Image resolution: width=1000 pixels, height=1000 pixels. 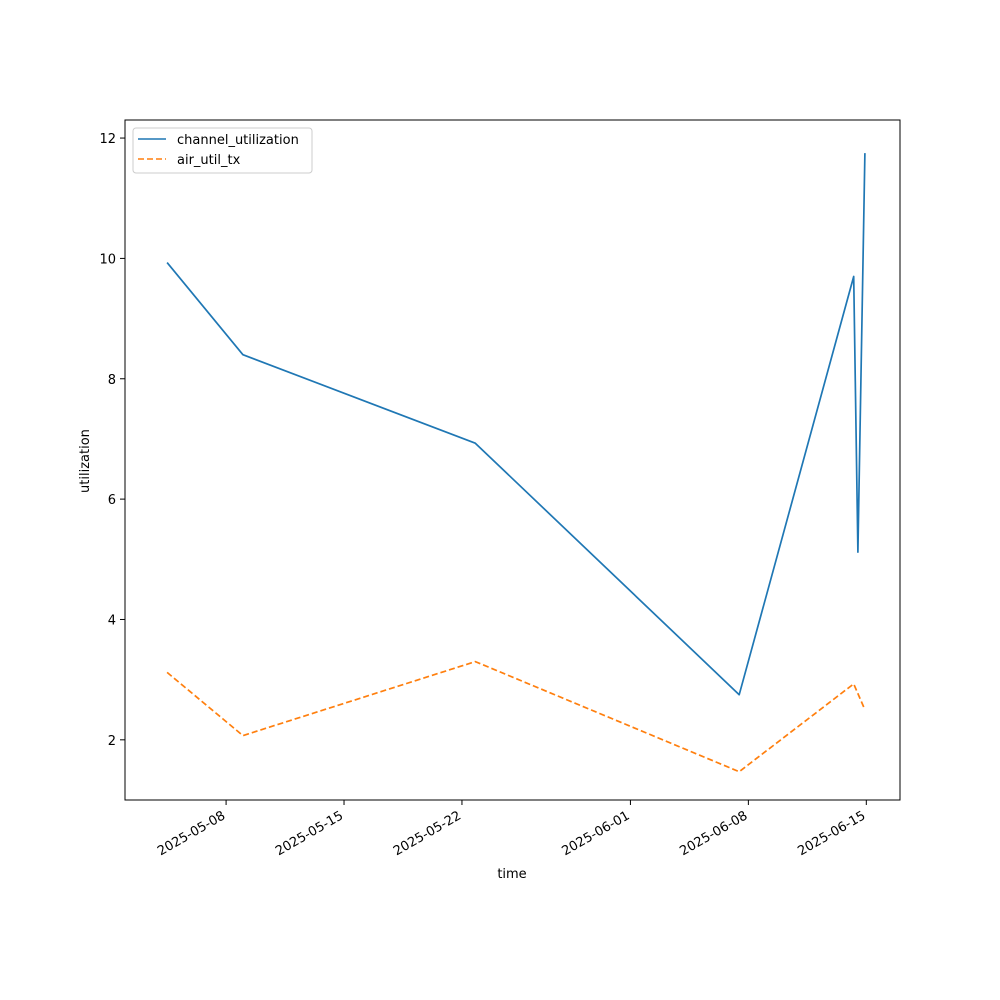 What do you see at coordinates (238, 140) in the screenshot?
I see `legend-label-channel-utilization: channel_utilization` at bounding box center [238, 140].